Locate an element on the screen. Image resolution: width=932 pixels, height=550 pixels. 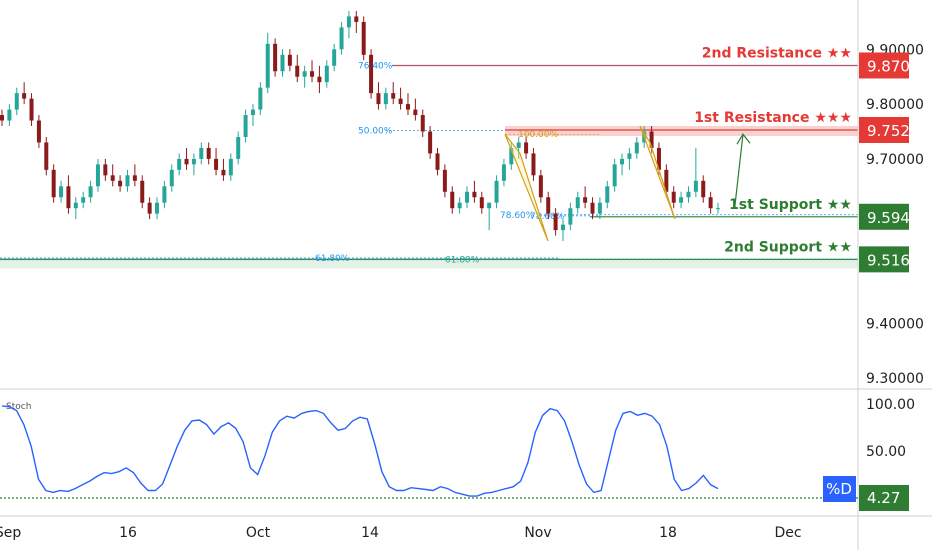
price-tick-label: 9.30000 is located at coordinates (895, 379).